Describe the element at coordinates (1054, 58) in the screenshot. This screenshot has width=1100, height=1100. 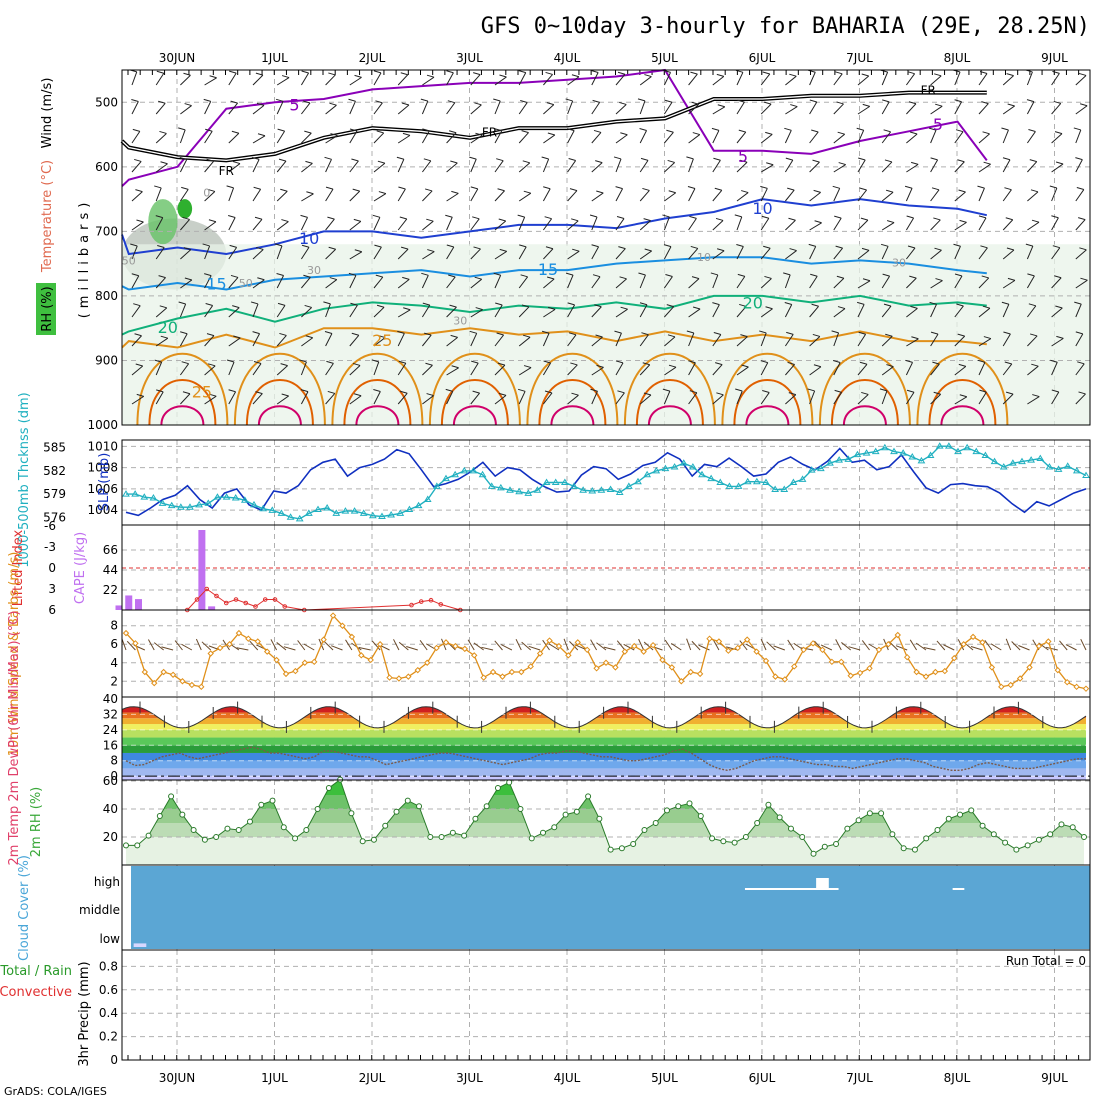
I see `date-tick-top: 9JUL` at that location.